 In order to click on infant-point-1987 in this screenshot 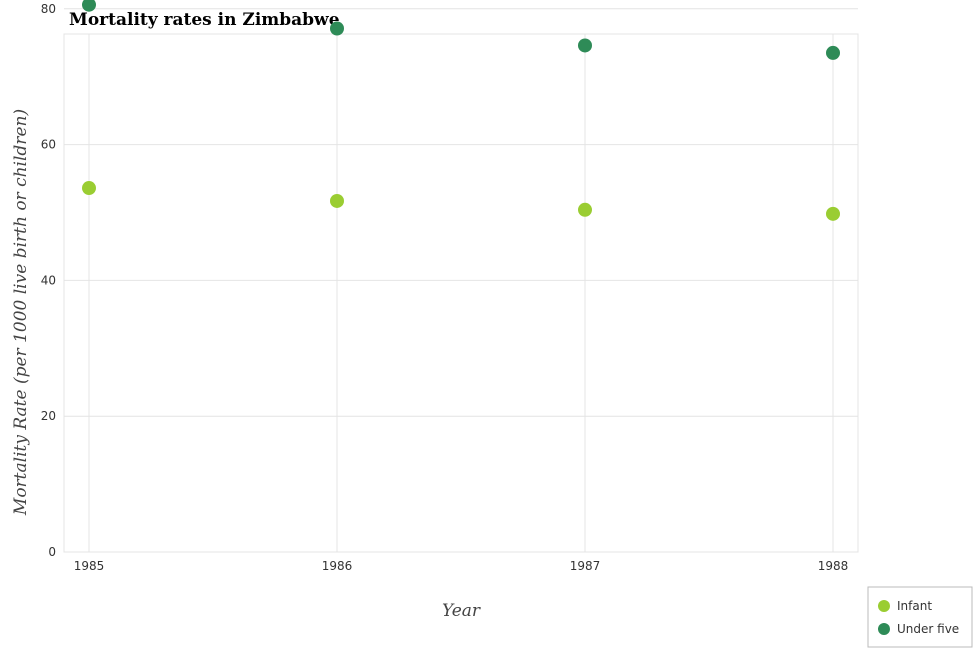, I will do `click(585, 209)`.